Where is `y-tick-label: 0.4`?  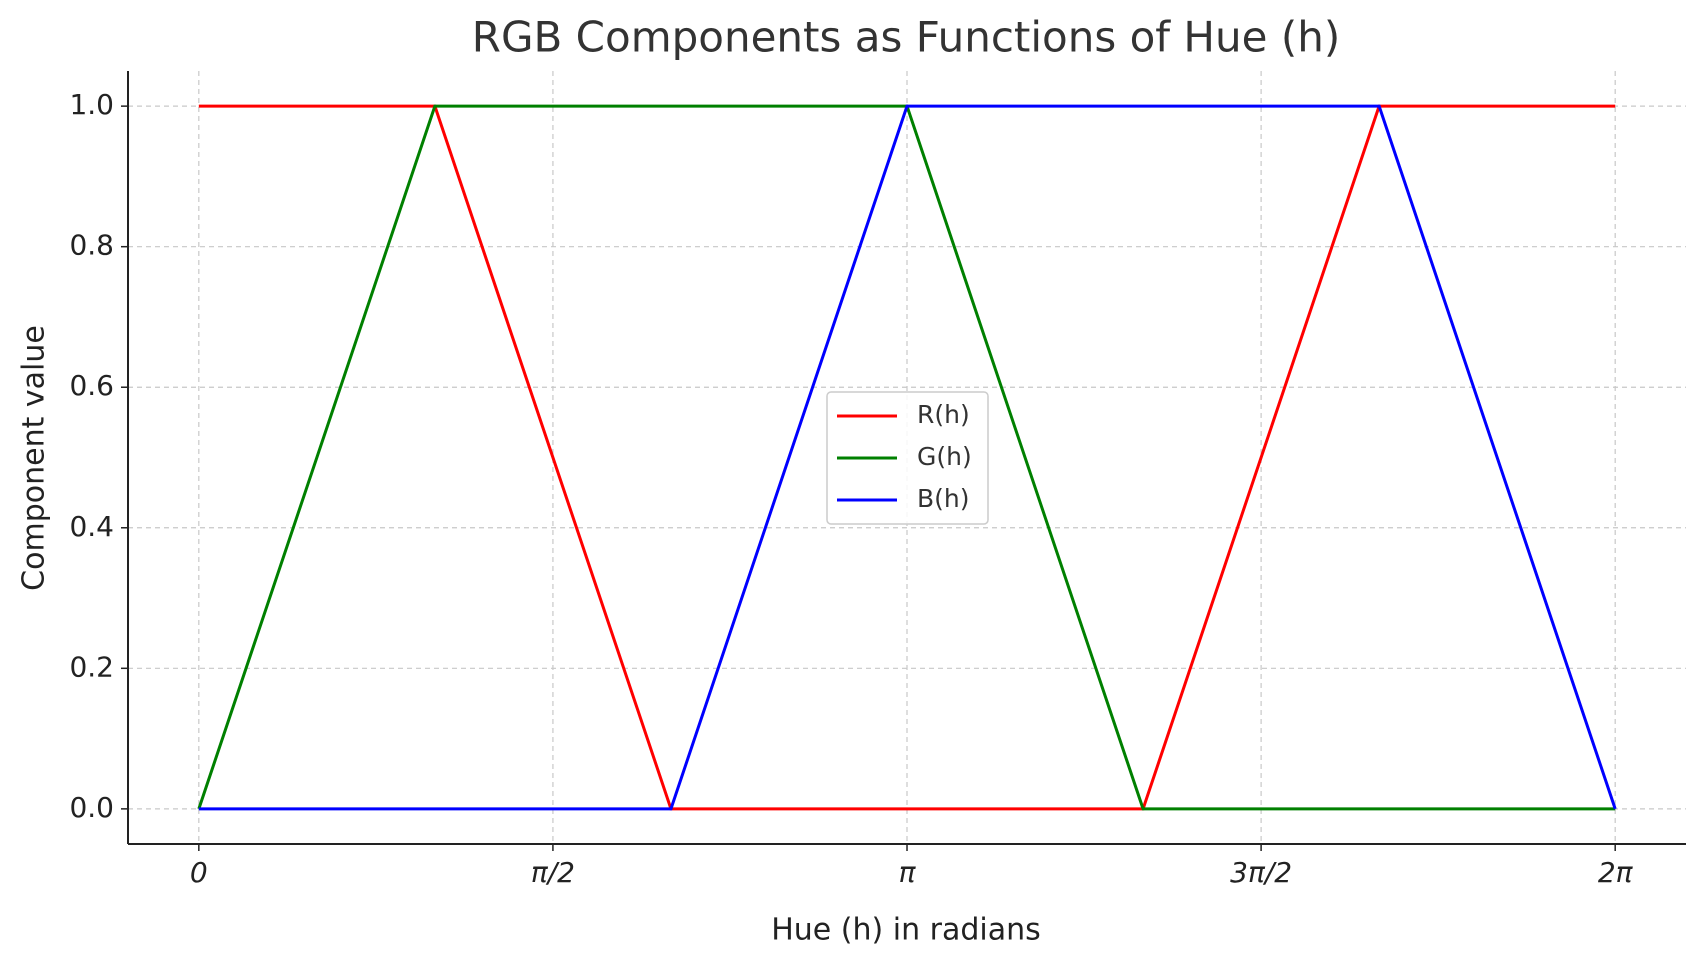
y-tick-label: 0.4 is located at coordinates (91, 526).